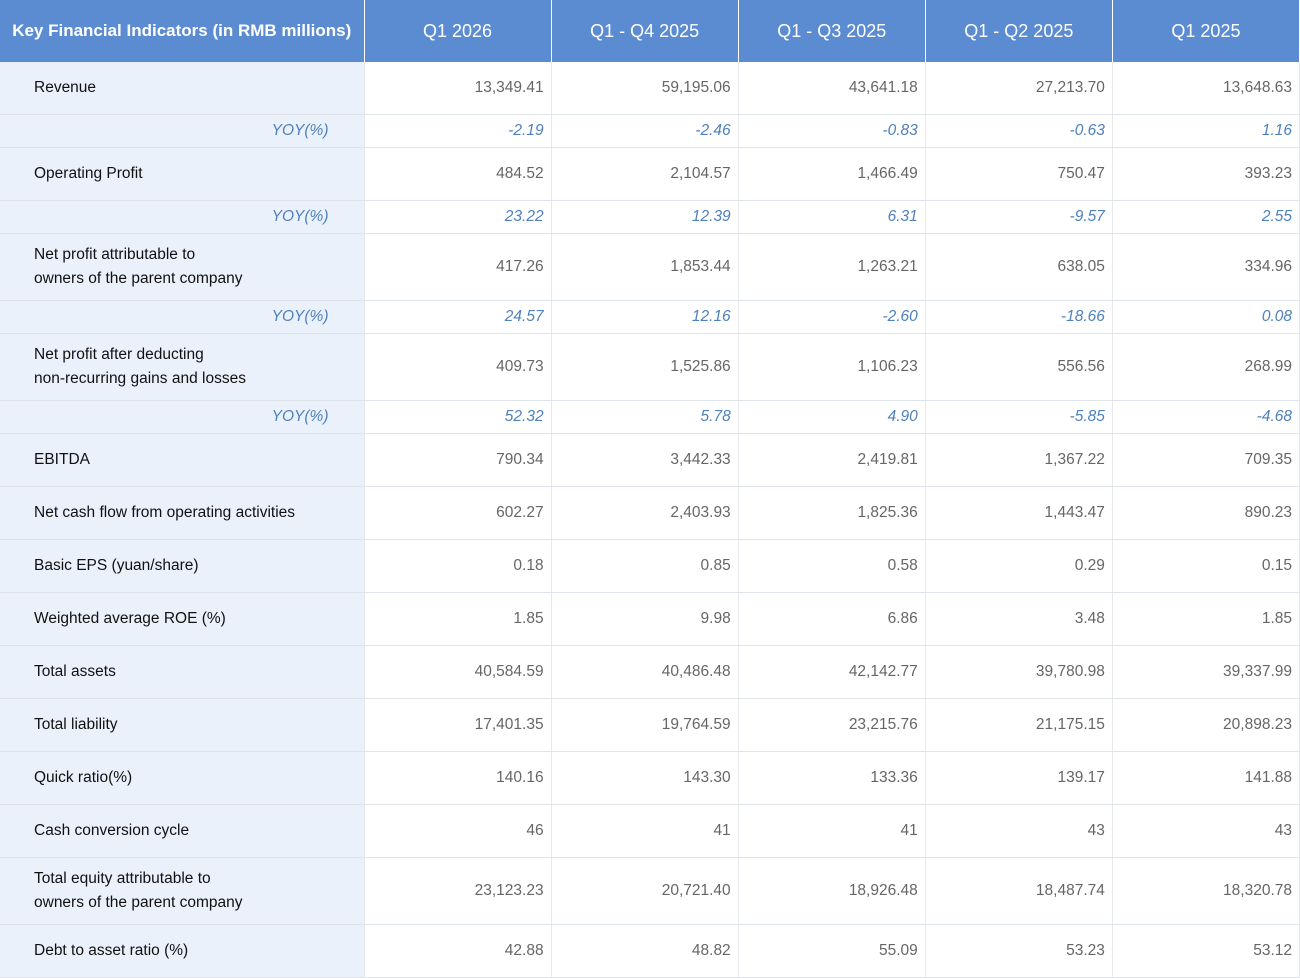  What do you see at coordinates (182, 778) in the screenshot?
I see `row-label: Quick ratio(%)` at bounding box center [182, 778].